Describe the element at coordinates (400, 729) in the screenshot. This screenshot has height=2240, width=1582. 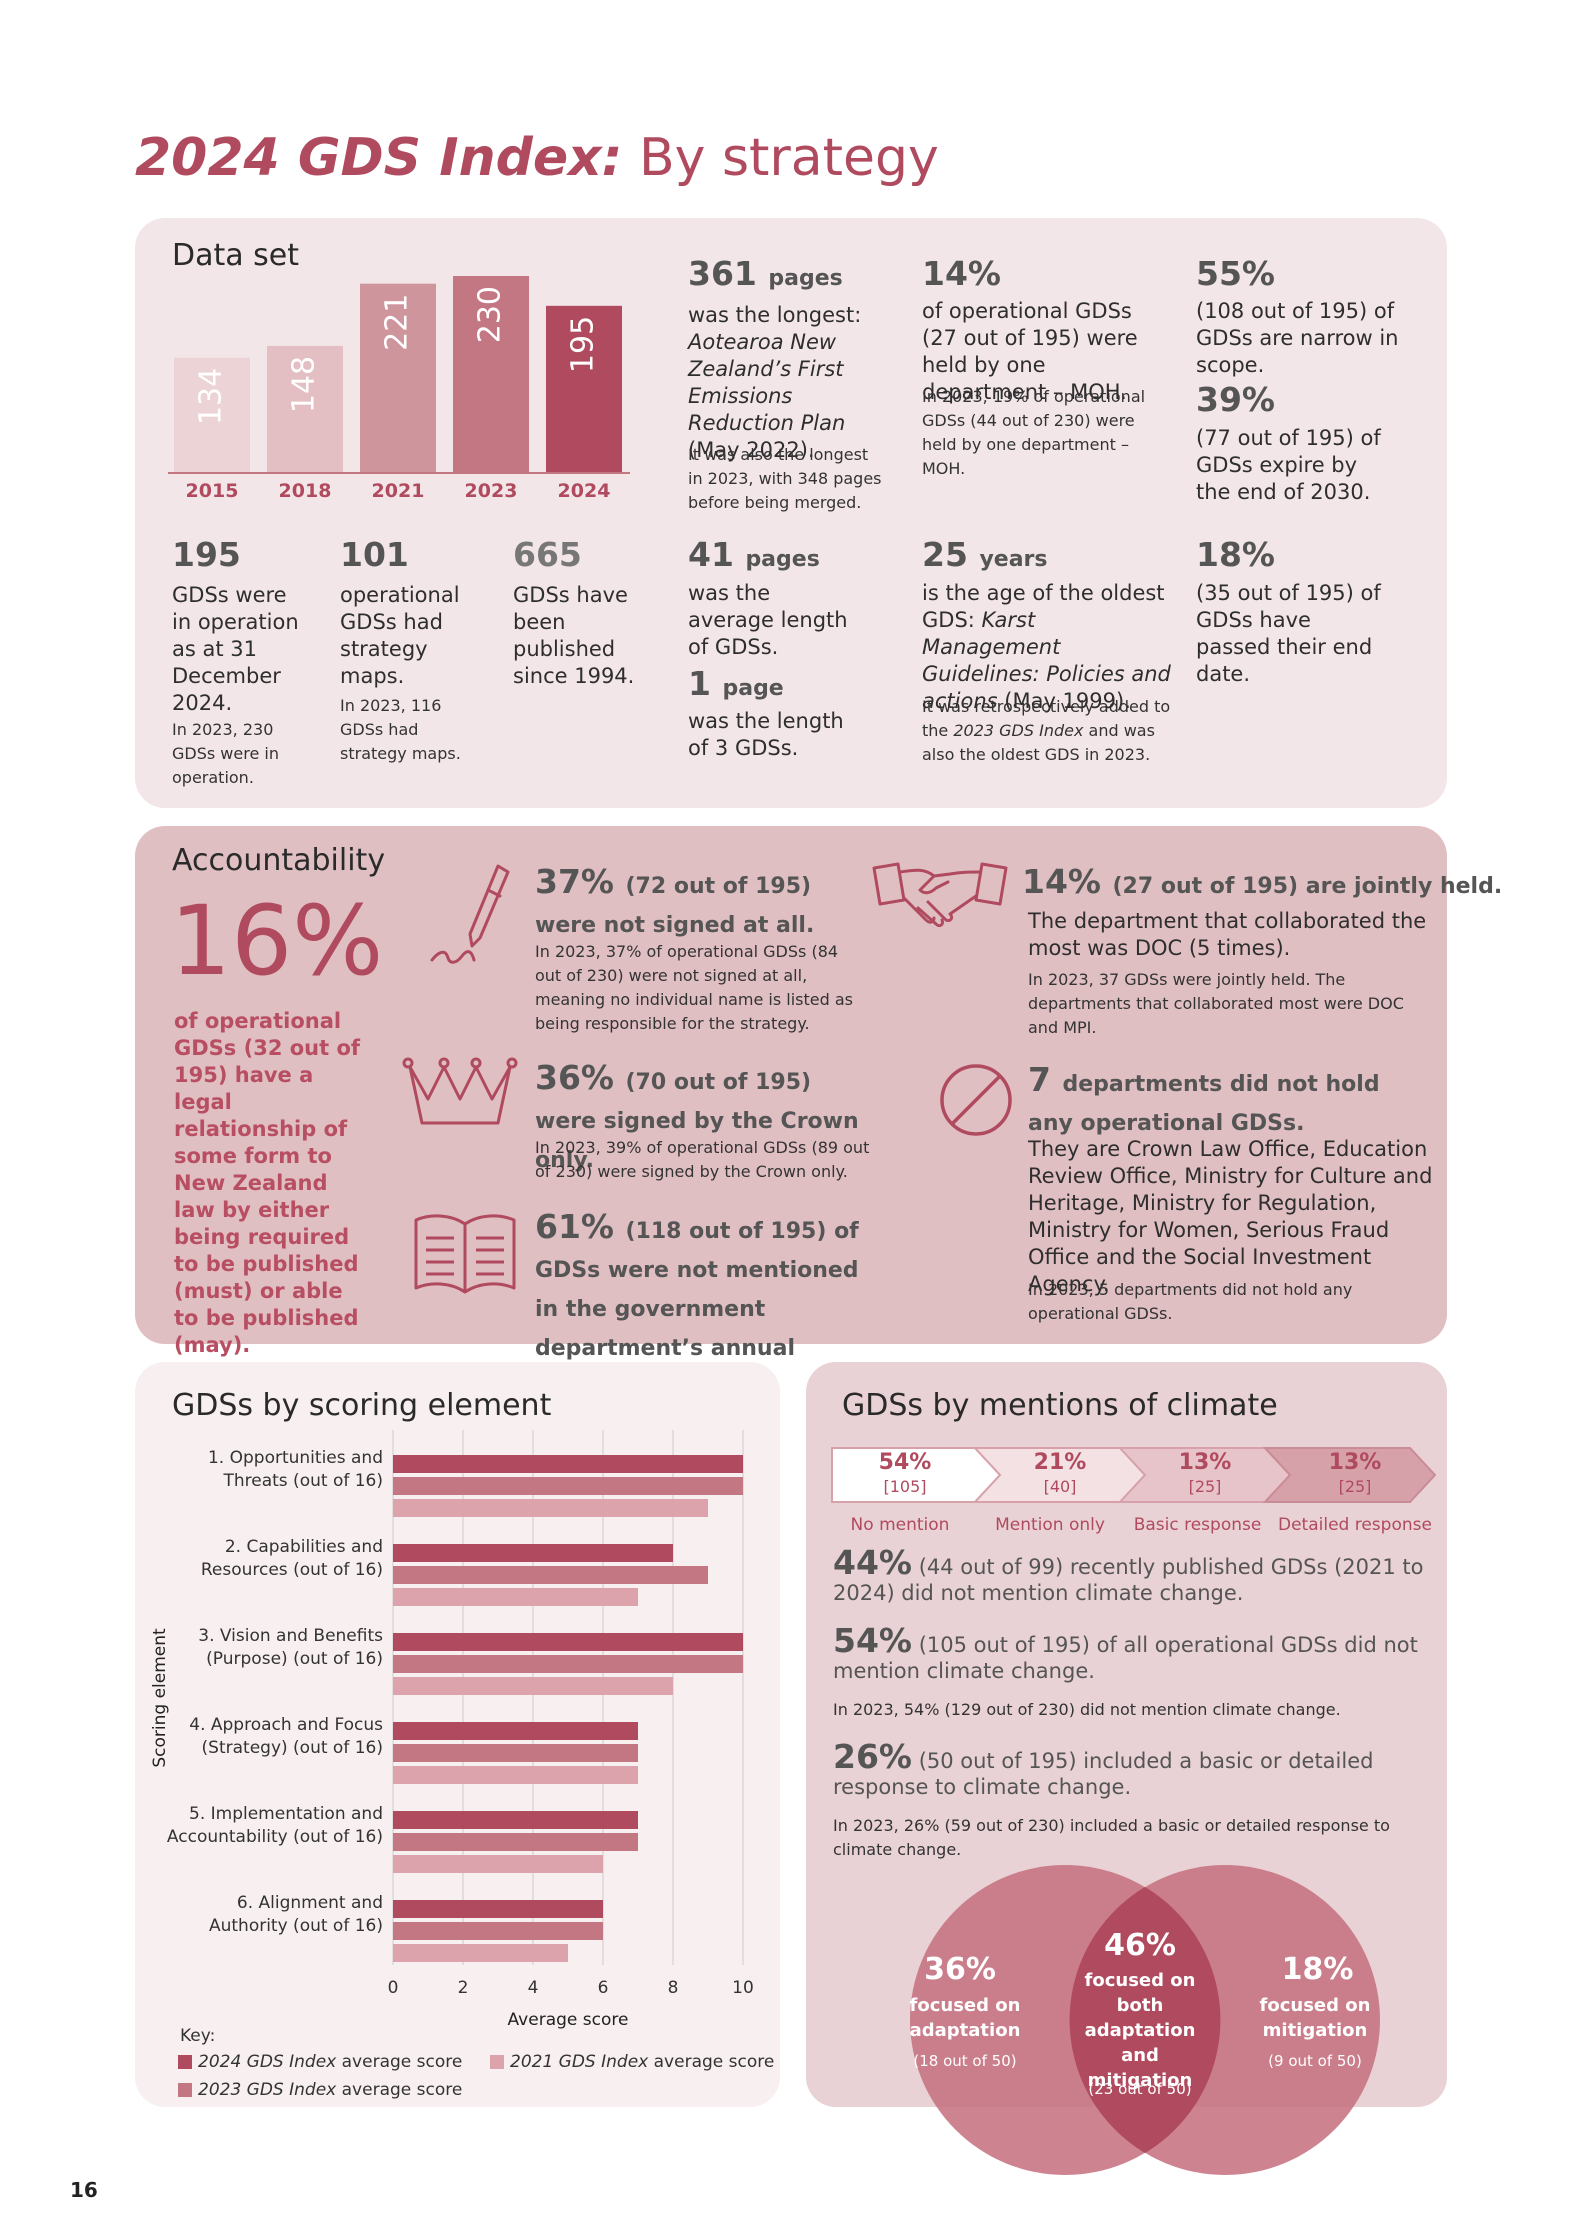
I see `stat-101-note: In 2023, 116 GDSs had strategy maps.` at that location.